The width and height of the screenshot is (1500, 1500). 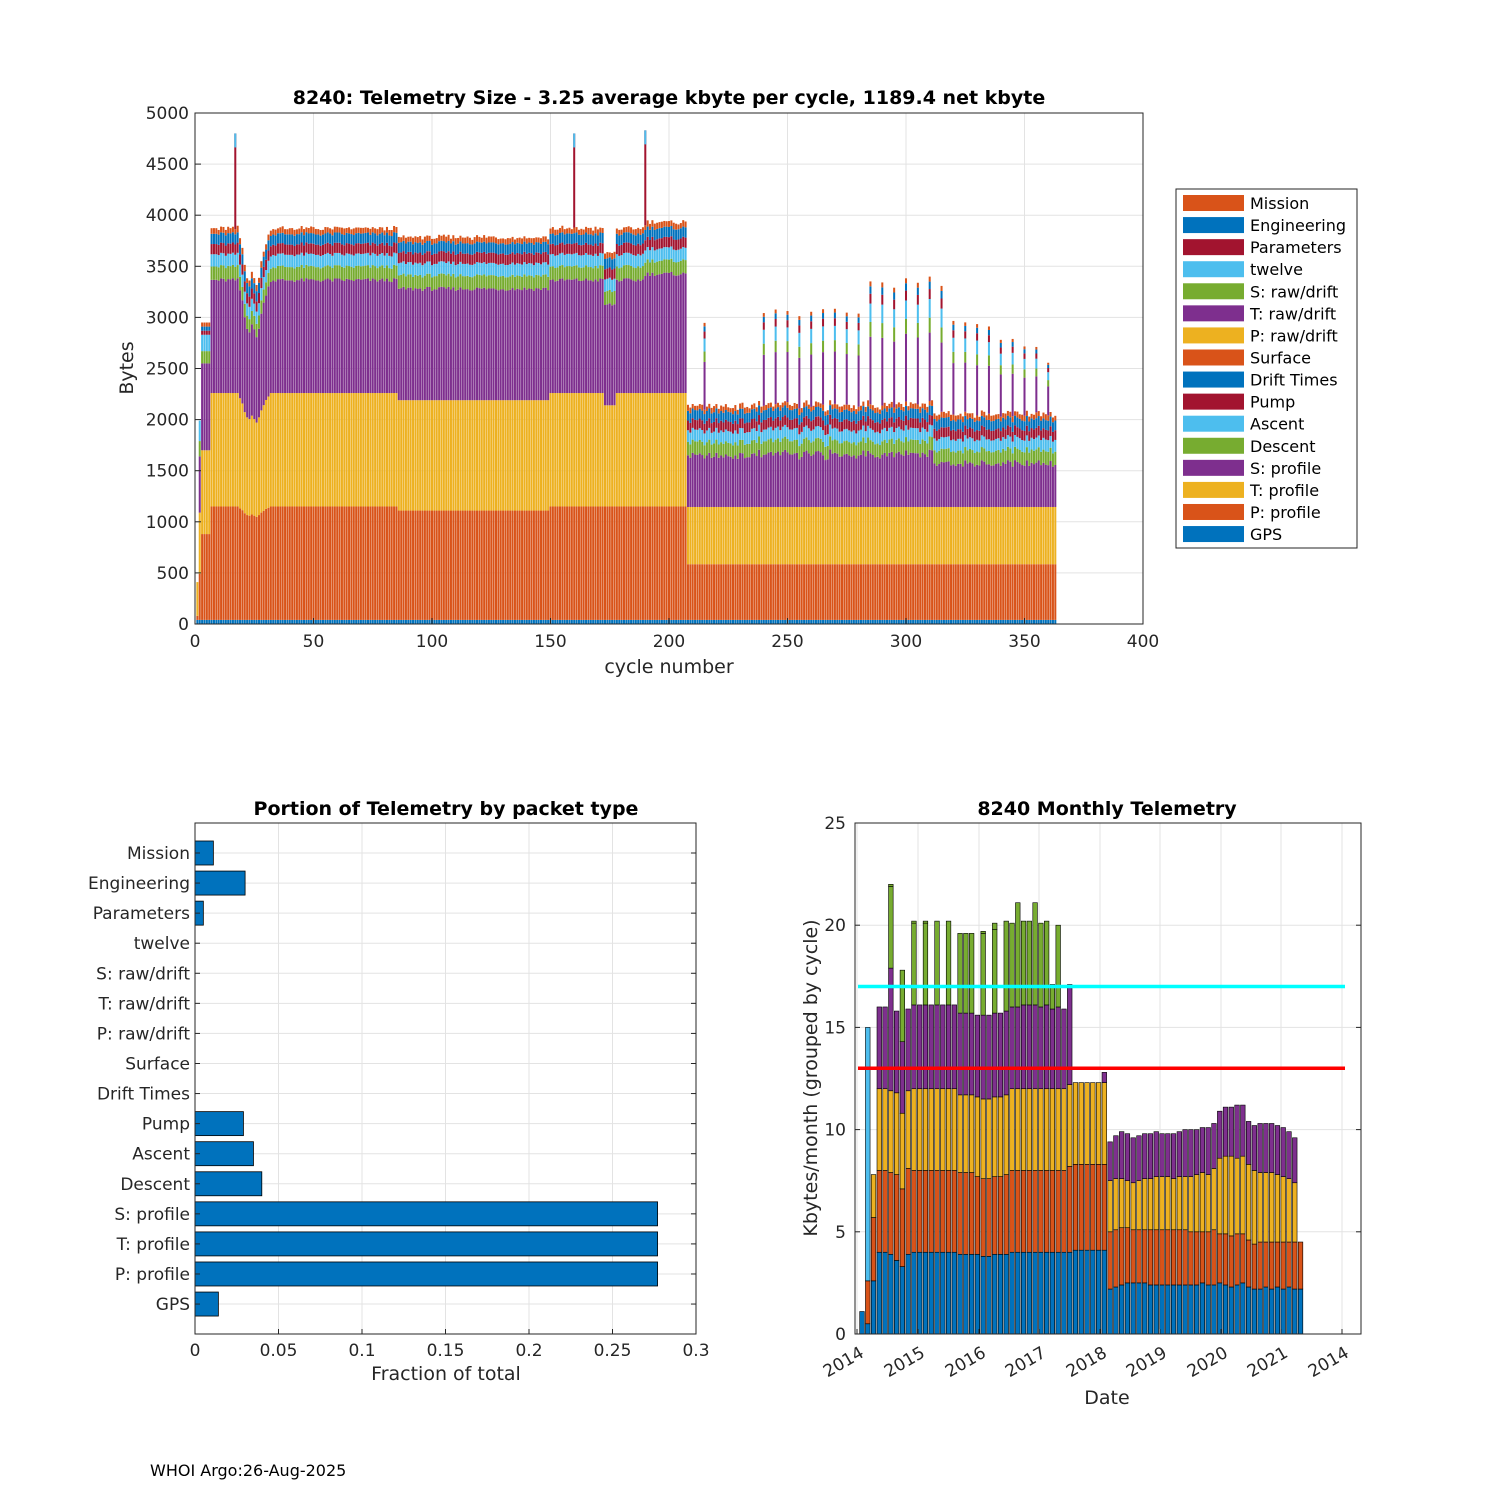 What do you see at coordinates (835, 1131) in the screenshot?
I see `monthly-ytick-label: 10` at bounding box center [835, 1131].